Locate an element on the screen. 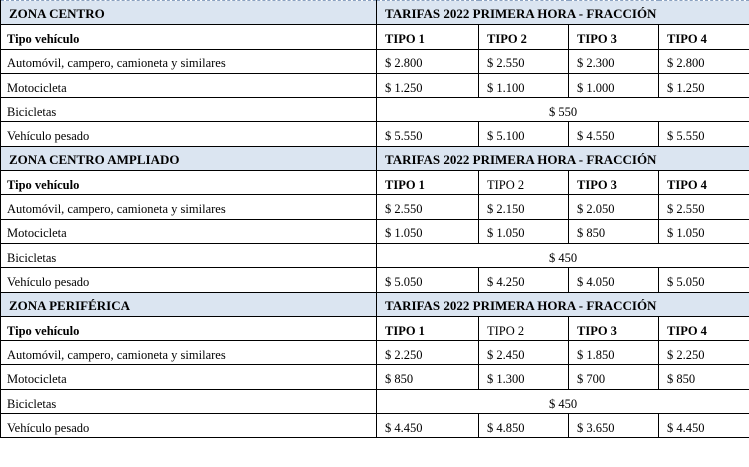 This screenshot has width=749, height=467. table-row: Bicicletas $ 550 is located at coordinates (374, 110).